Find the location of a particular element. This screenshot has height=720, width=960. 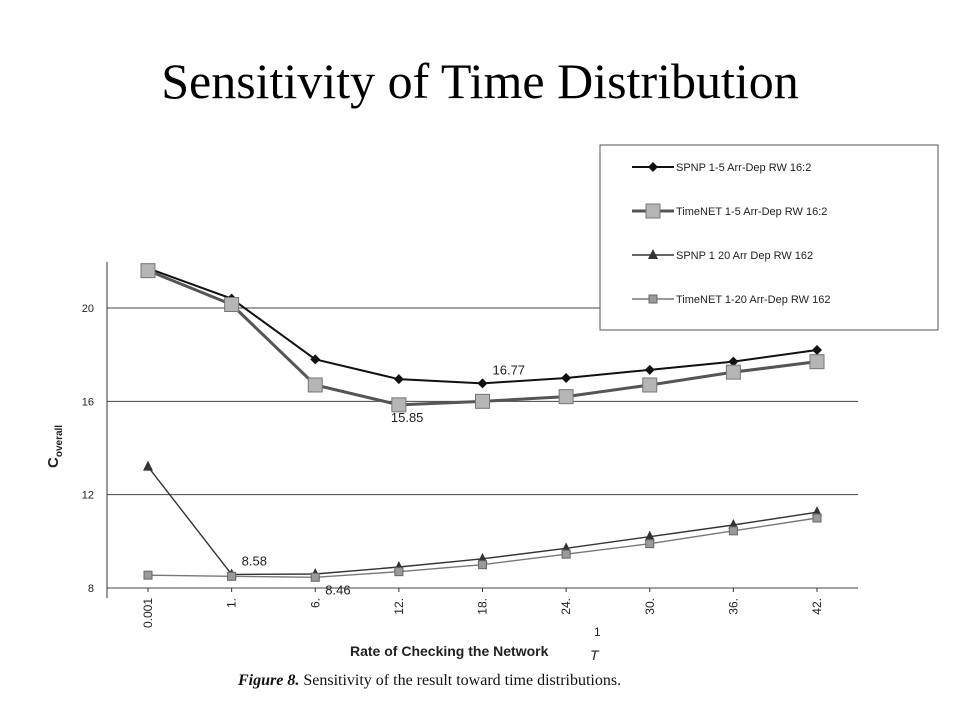

x-axis-title-fraction-numerator: 1 is located at coordinates (597, 632).